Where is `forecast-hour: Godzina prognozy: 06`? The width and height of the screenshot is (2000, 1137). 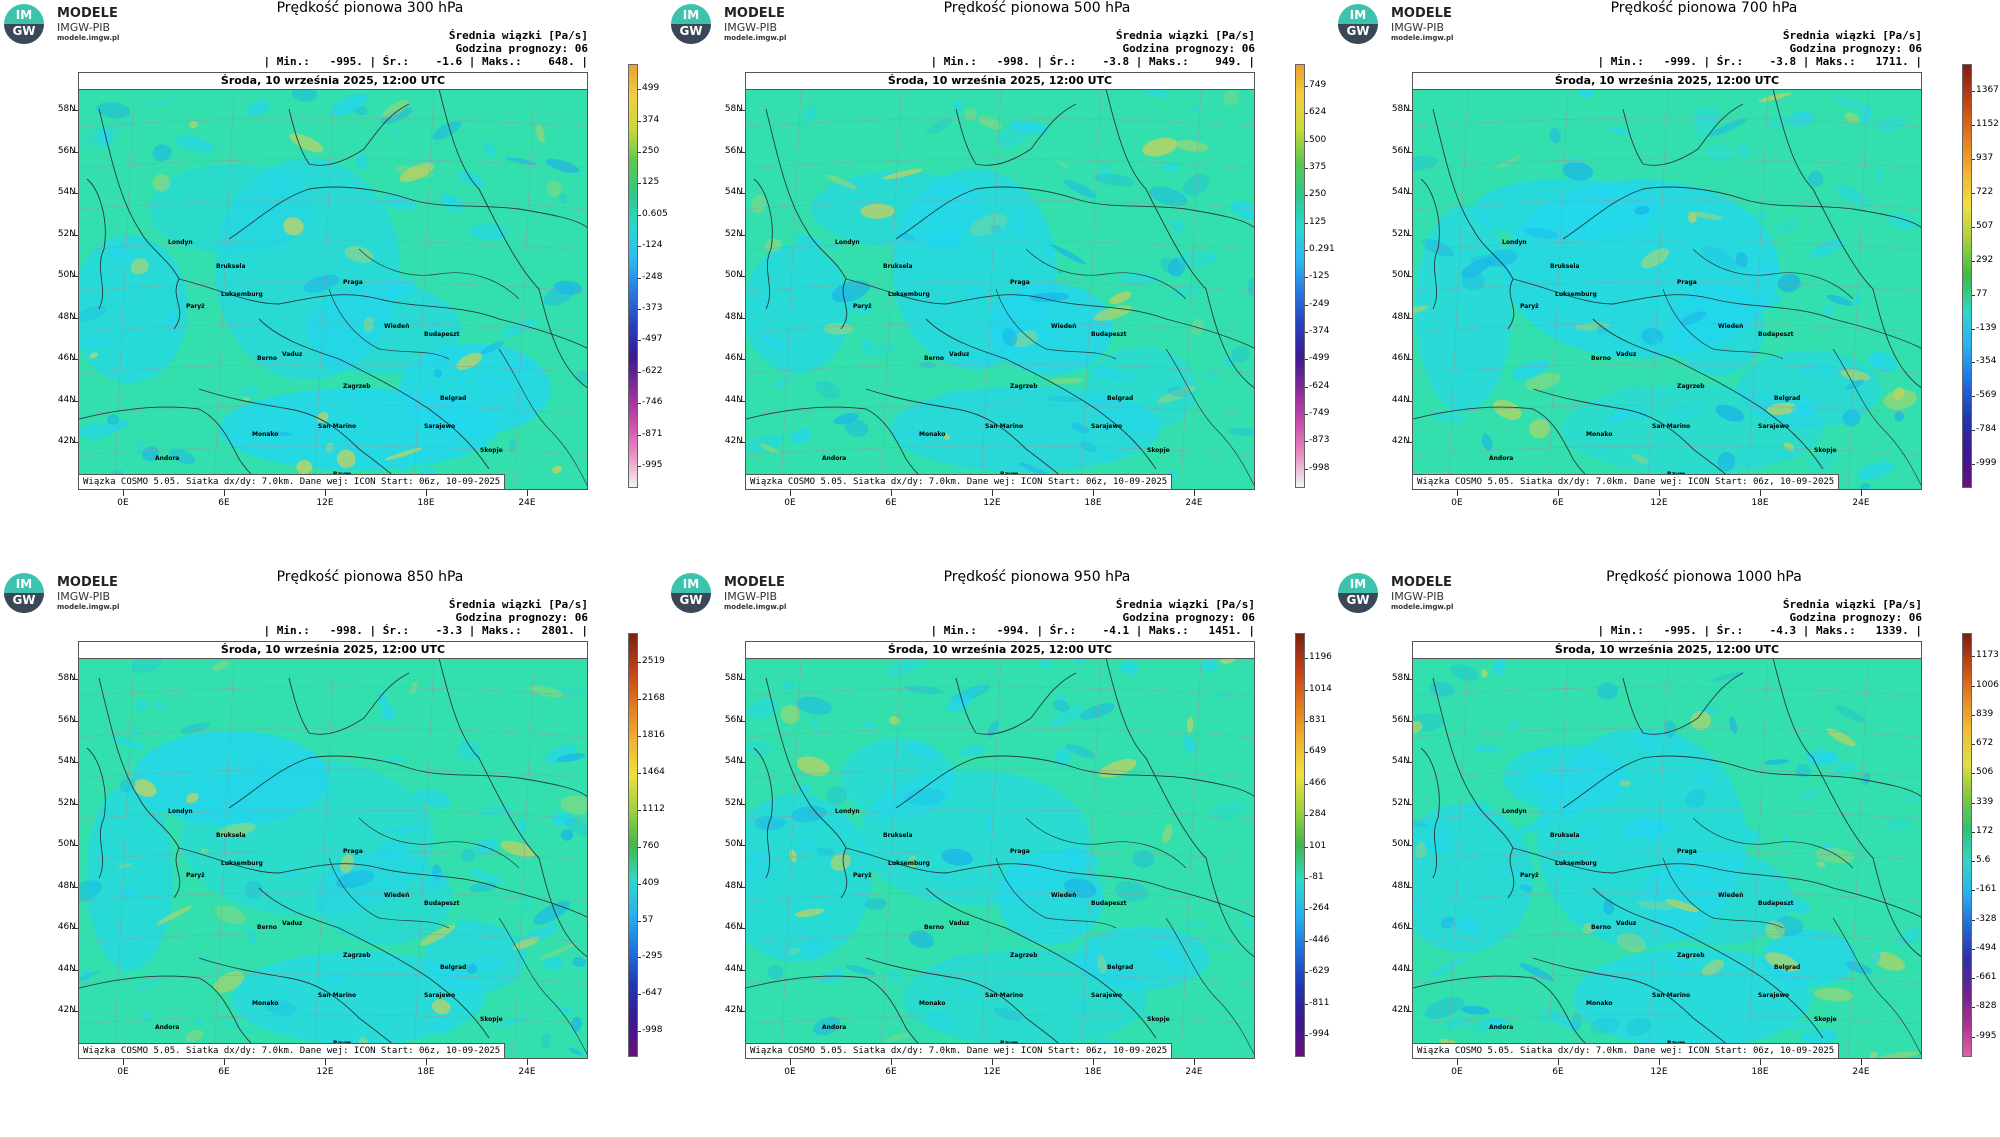
forecast-hour: Godzina prognozy: 06 is located at coordinates (1855, 48).